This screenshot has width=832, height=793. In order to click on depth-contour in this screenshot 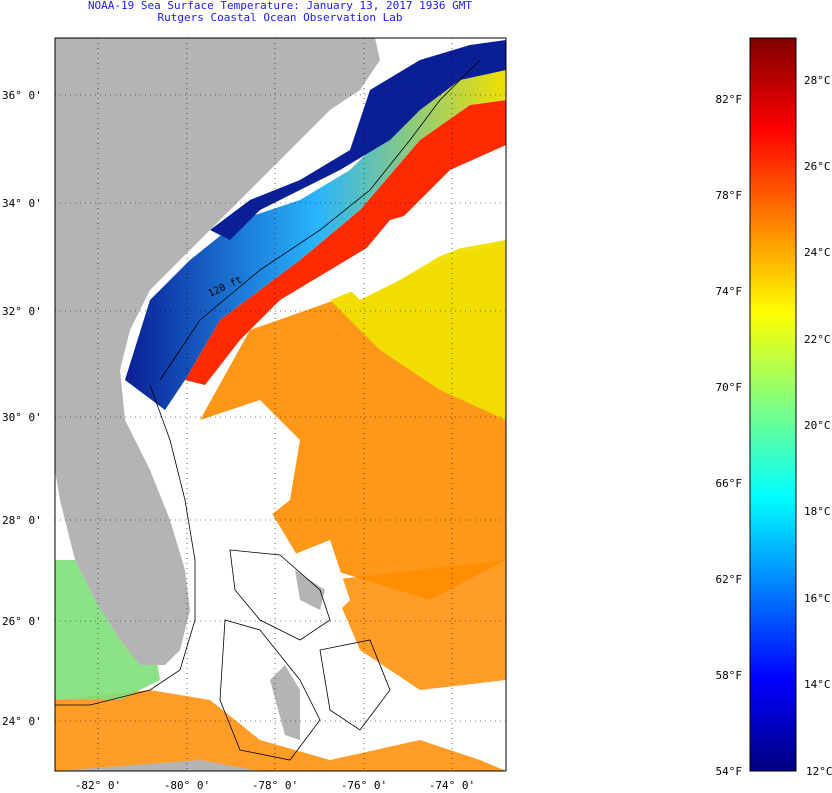, I will do `click(125, 545)`.